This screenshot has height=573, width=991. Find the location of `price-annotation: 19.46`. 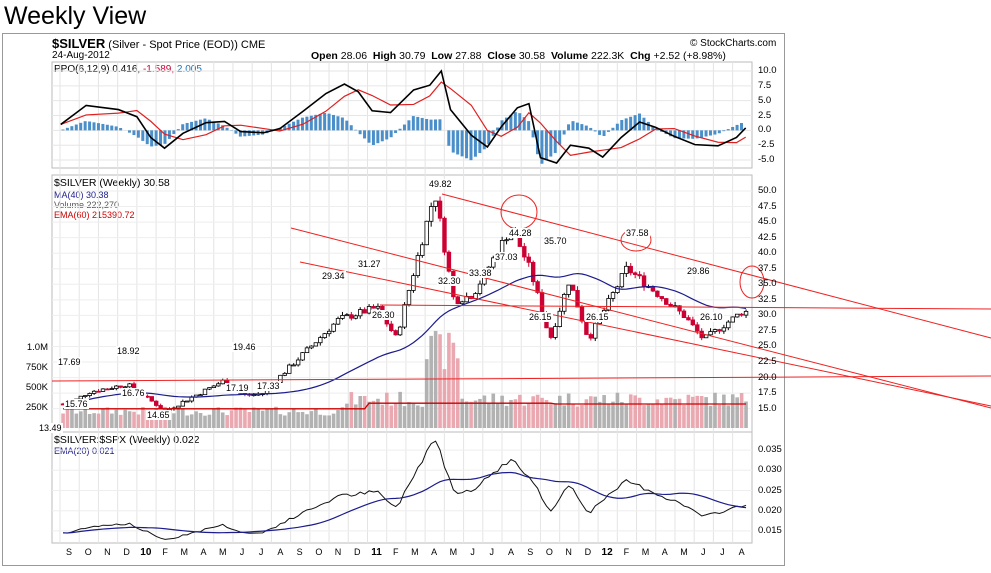

price-annotation: 19.46 is located at coordinates (244, 347).